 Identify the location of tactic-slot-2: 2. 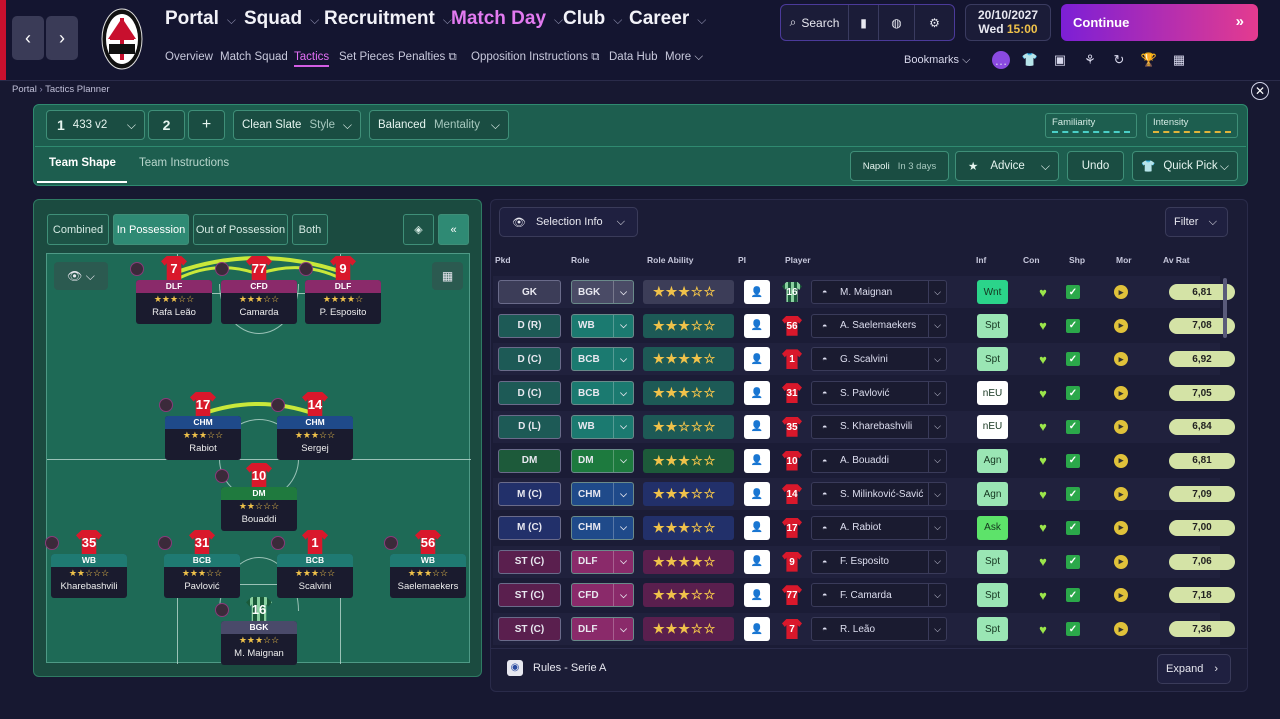
(166, 125).